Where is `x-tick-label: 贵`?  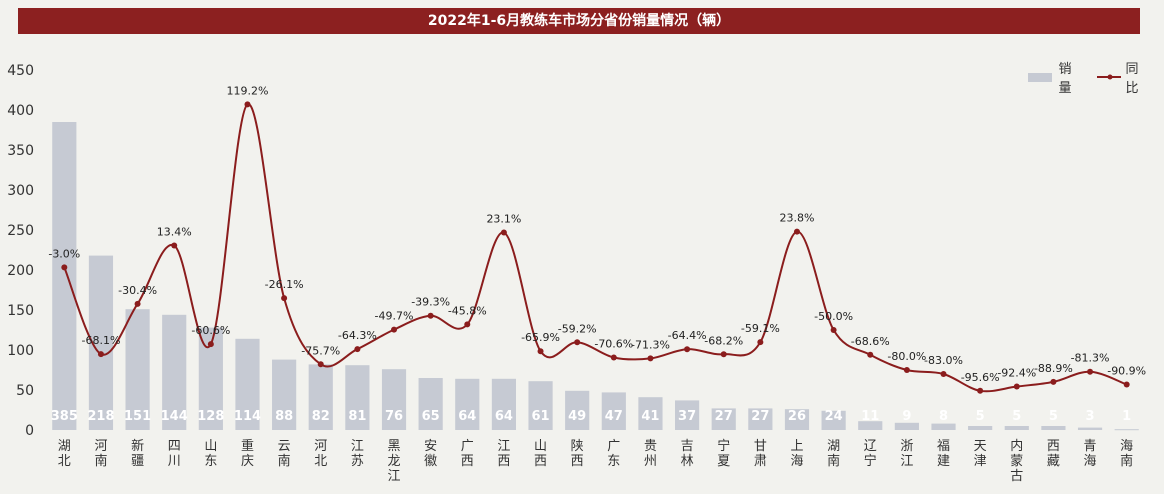 x-tick-label: 贵 is located at coordinates (650, 446).